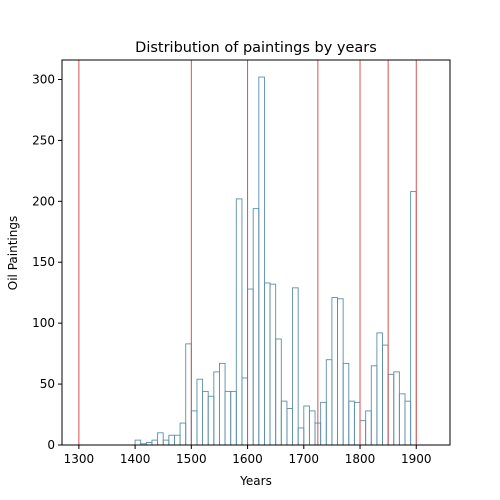 The width and height of the screenshot is (500, 500). What do you see at coordinates (51, 445) in the screenshot?
I see `y-tick-label: 0` at bounding box center [51, 445].